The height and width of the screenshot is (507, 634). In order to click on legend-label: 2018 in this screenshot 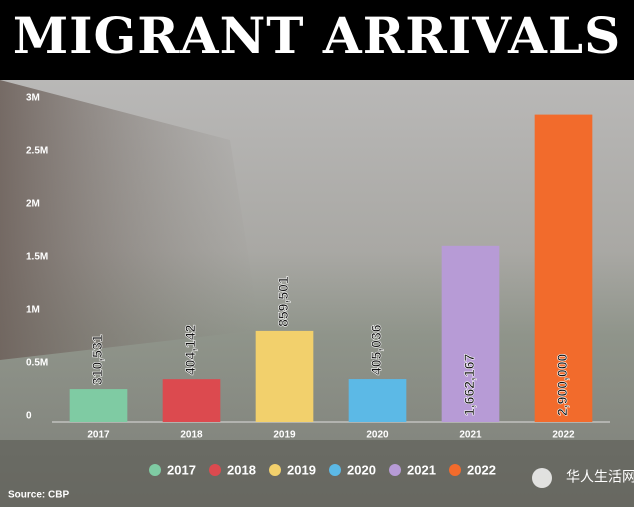, I will do `click(241, 469)`.